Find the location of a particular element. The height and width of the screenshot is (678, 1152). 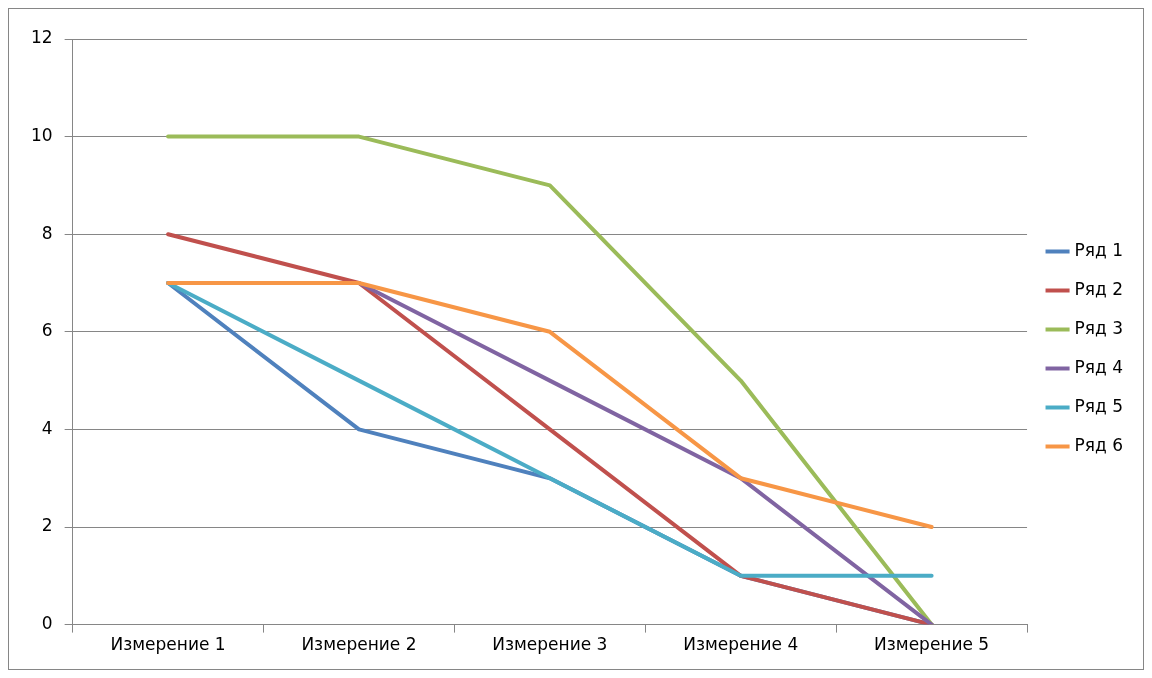

x-tick-label: Измерение 3 is located at coordinates (550, 644).